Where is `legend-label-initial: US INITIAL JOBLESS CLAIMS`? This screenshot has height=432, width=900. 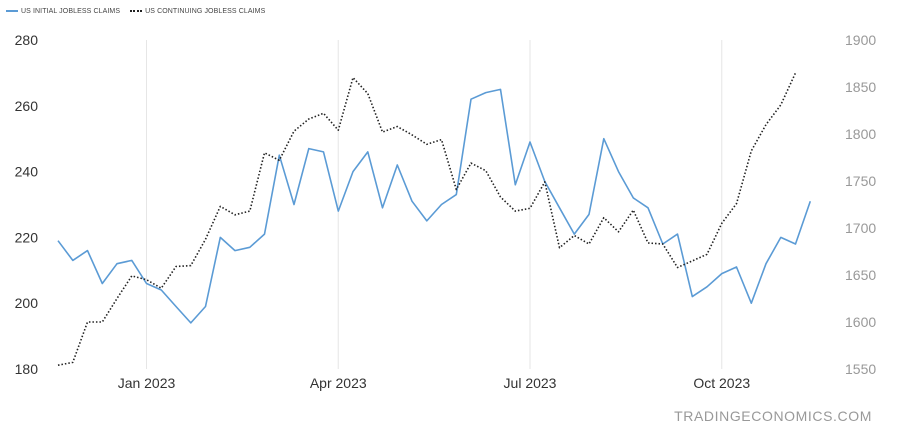
legend-label-initial: US INITIAL JOBLESS CLAIMS is located at coordinates (71, 11).